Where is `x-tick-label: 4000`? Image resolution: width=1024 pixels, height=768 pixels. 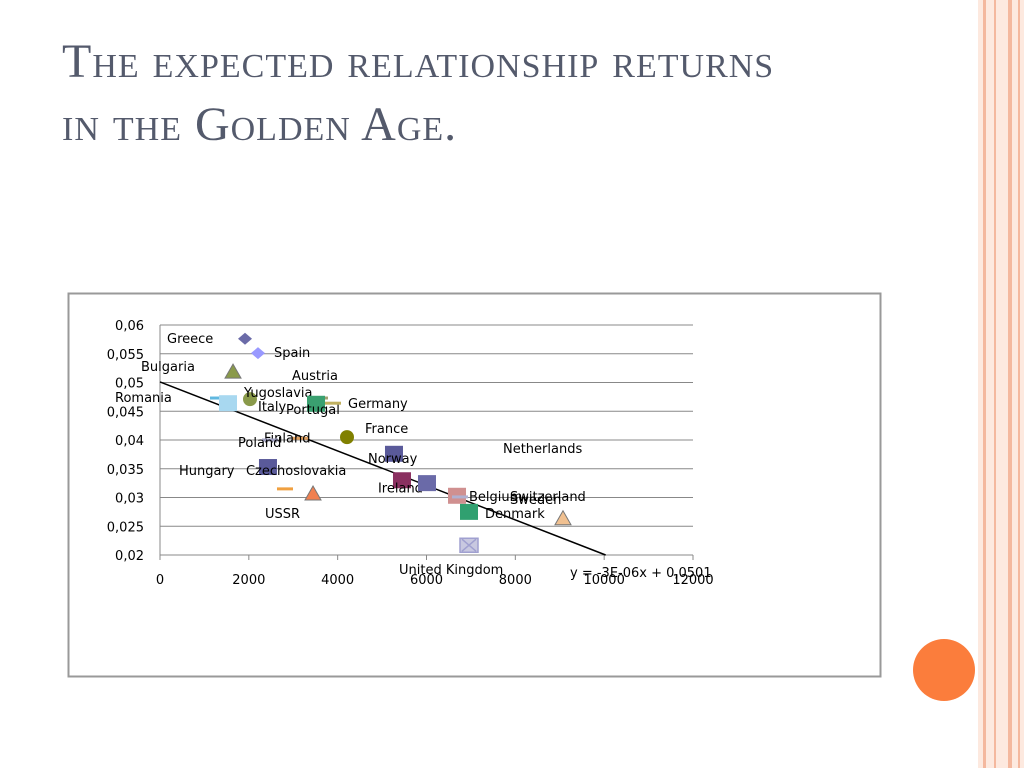
x-tick-label: 4000 is located at coordinates (337, 580).